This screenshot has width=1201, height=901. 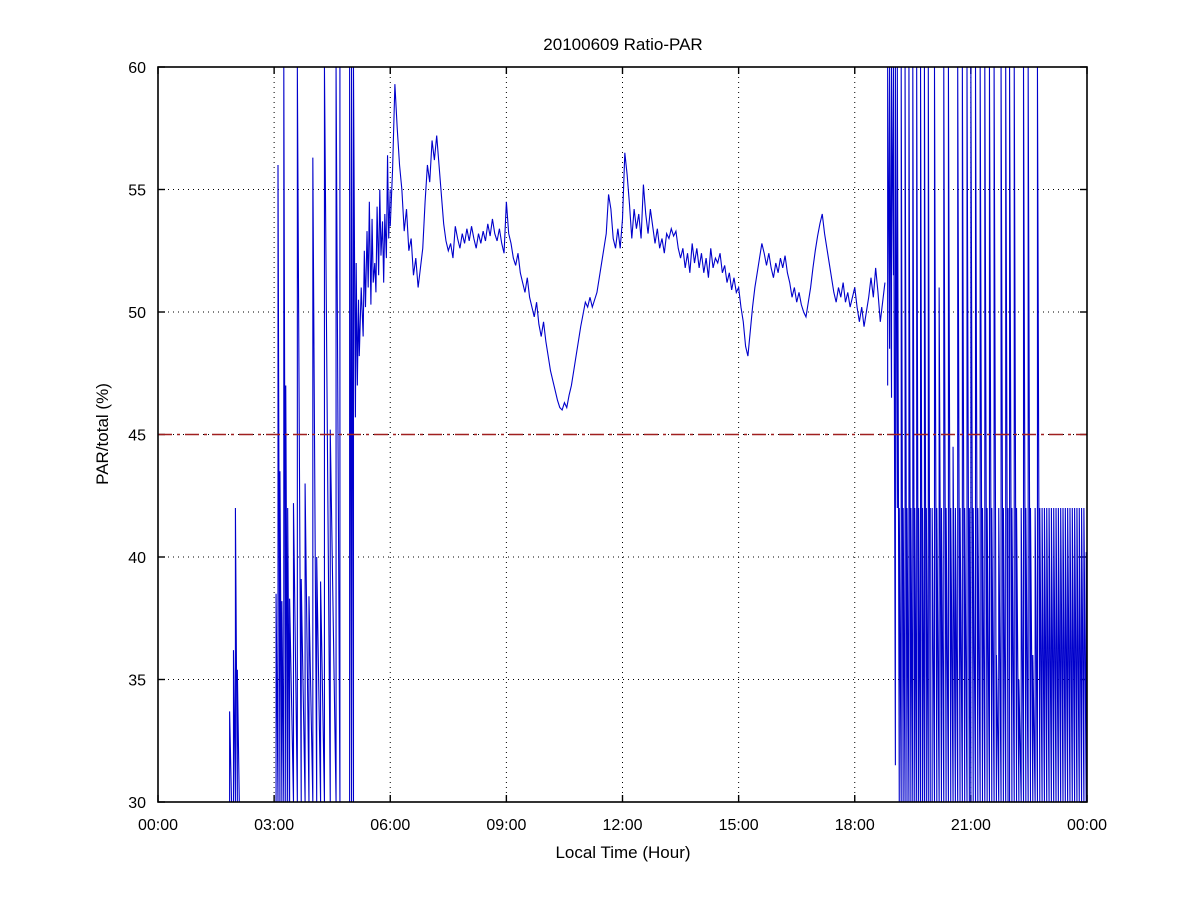 I want to click on y-tick-label: 45, so click(x=137, y=436).